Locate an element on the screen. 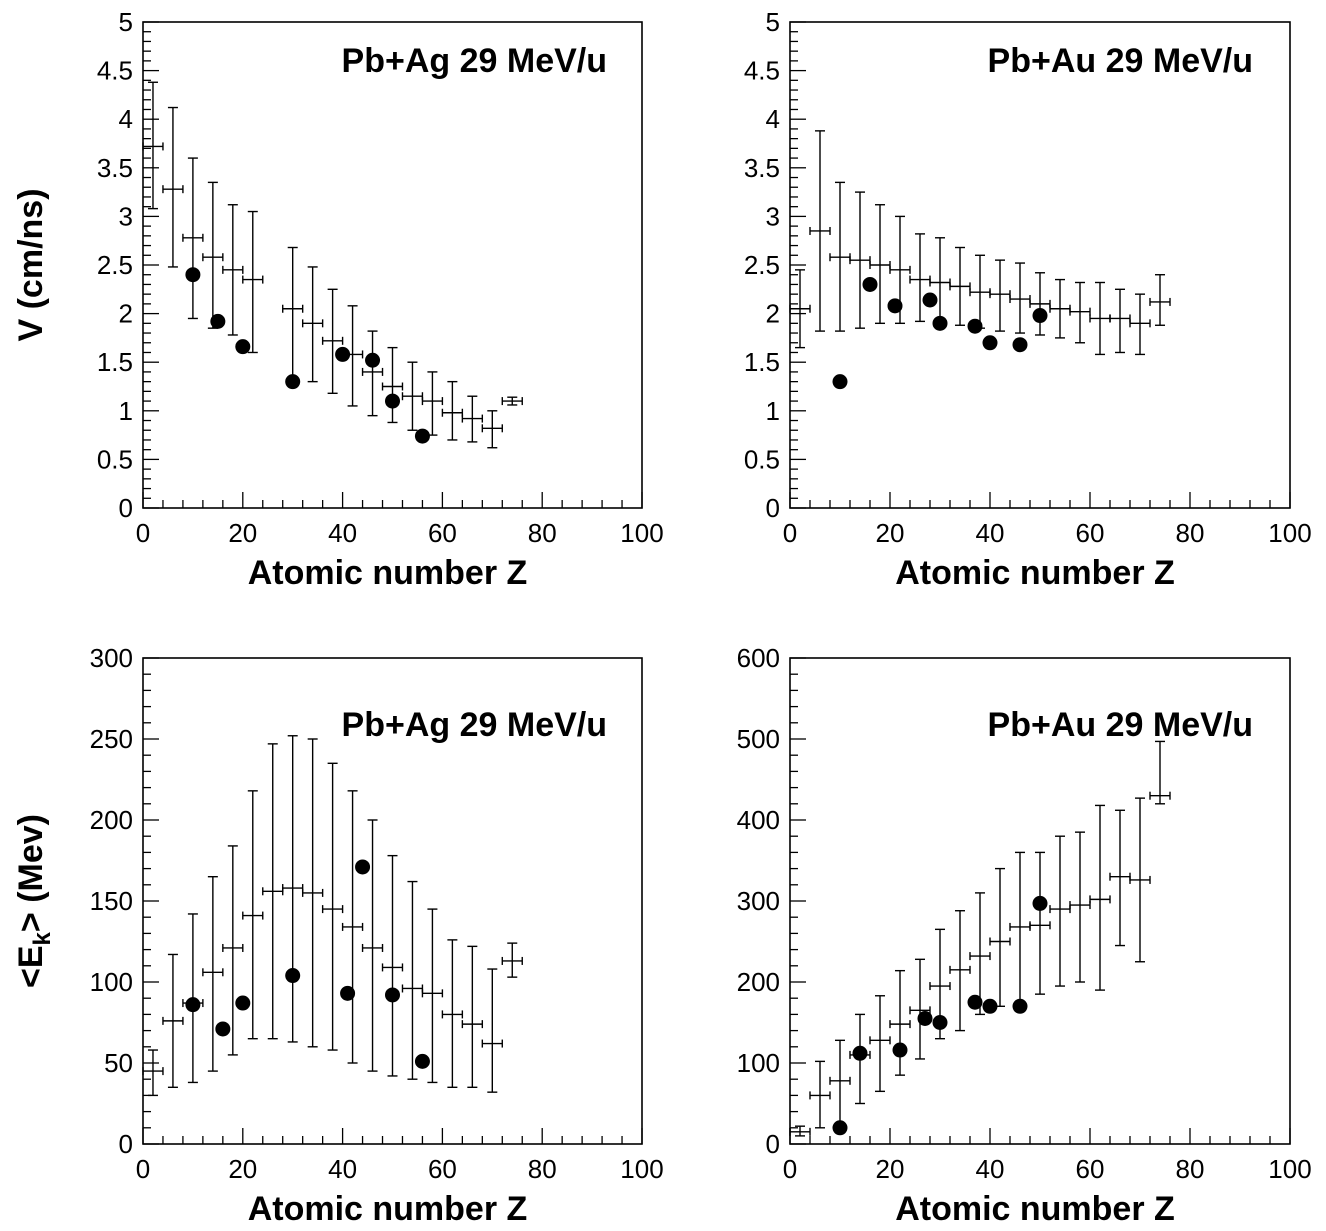  y-tick-label: 3 is located at coordinates (773, 216).